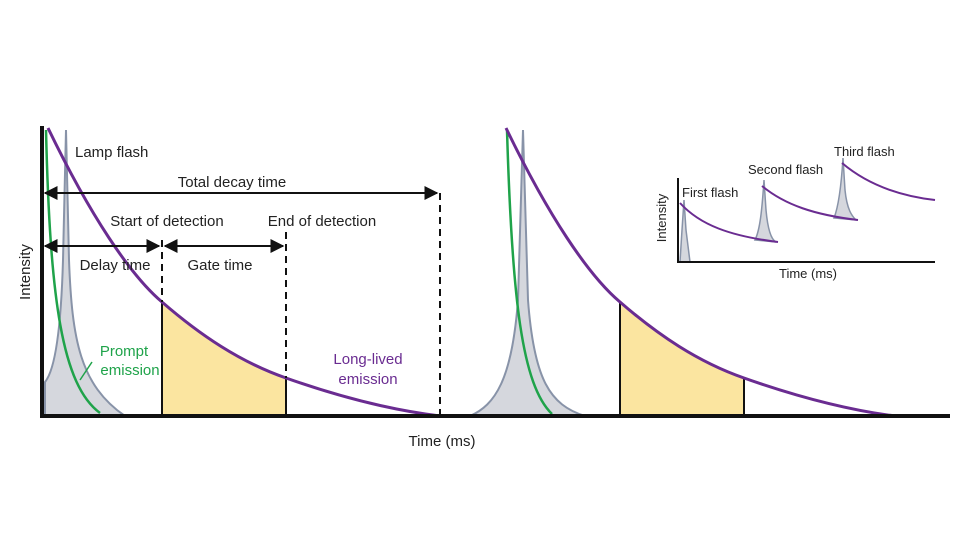  I want to click on start-detection-label: Start of detection, so click(166, 221).